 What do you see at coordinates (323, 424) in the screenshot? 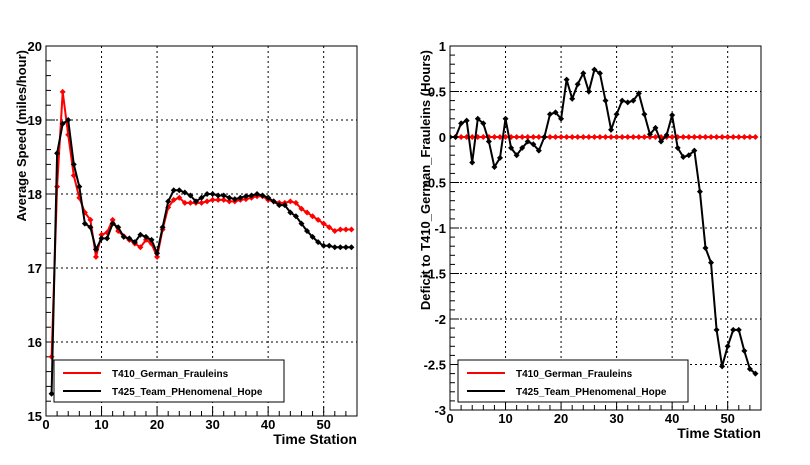
I see `speed-x-tick-label: 50` at bounding box center [323, 424].